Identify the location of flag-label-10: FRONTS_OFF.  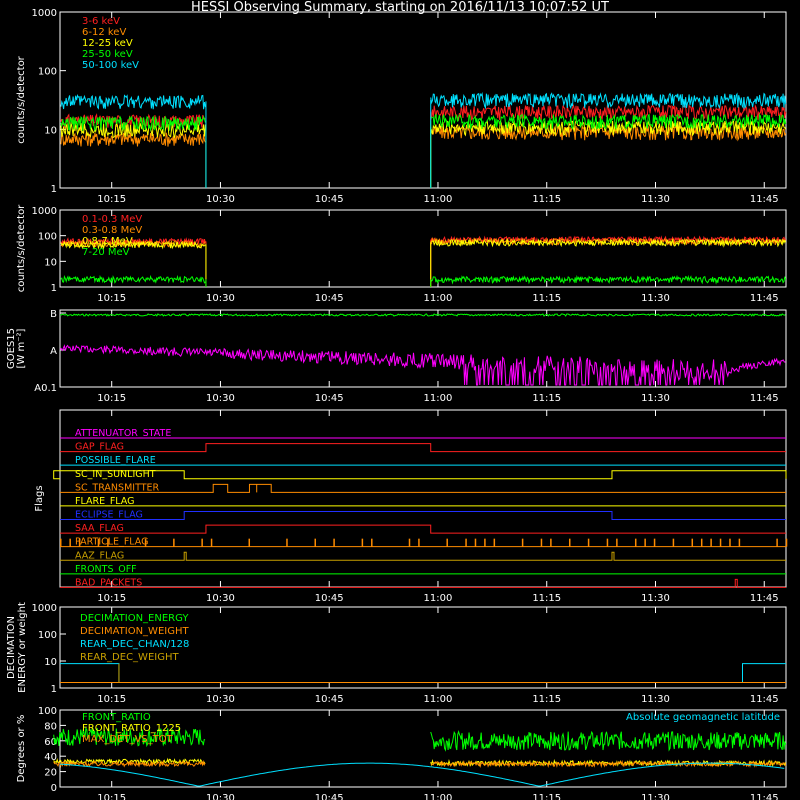
(106, 569).